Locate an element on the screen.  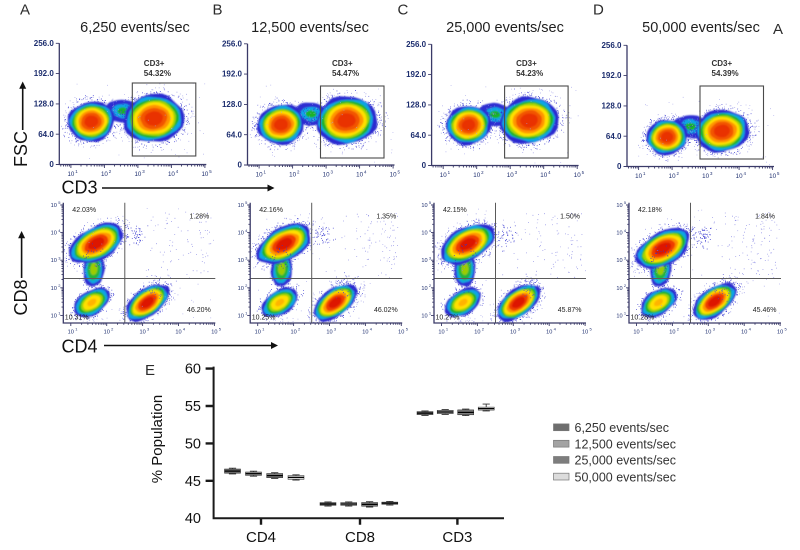
svg-text: CD8 is located at coordinates (21, 297).